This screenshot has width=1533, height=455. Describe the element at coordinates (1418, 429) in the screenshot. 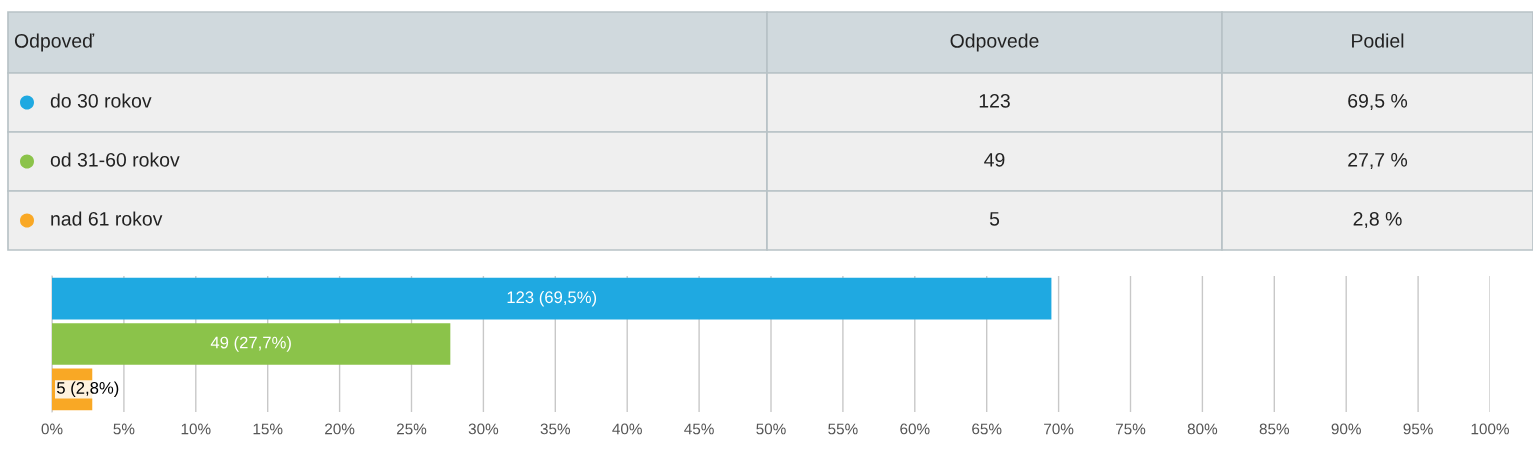

I see `x-tick-label: 95%` at that location.